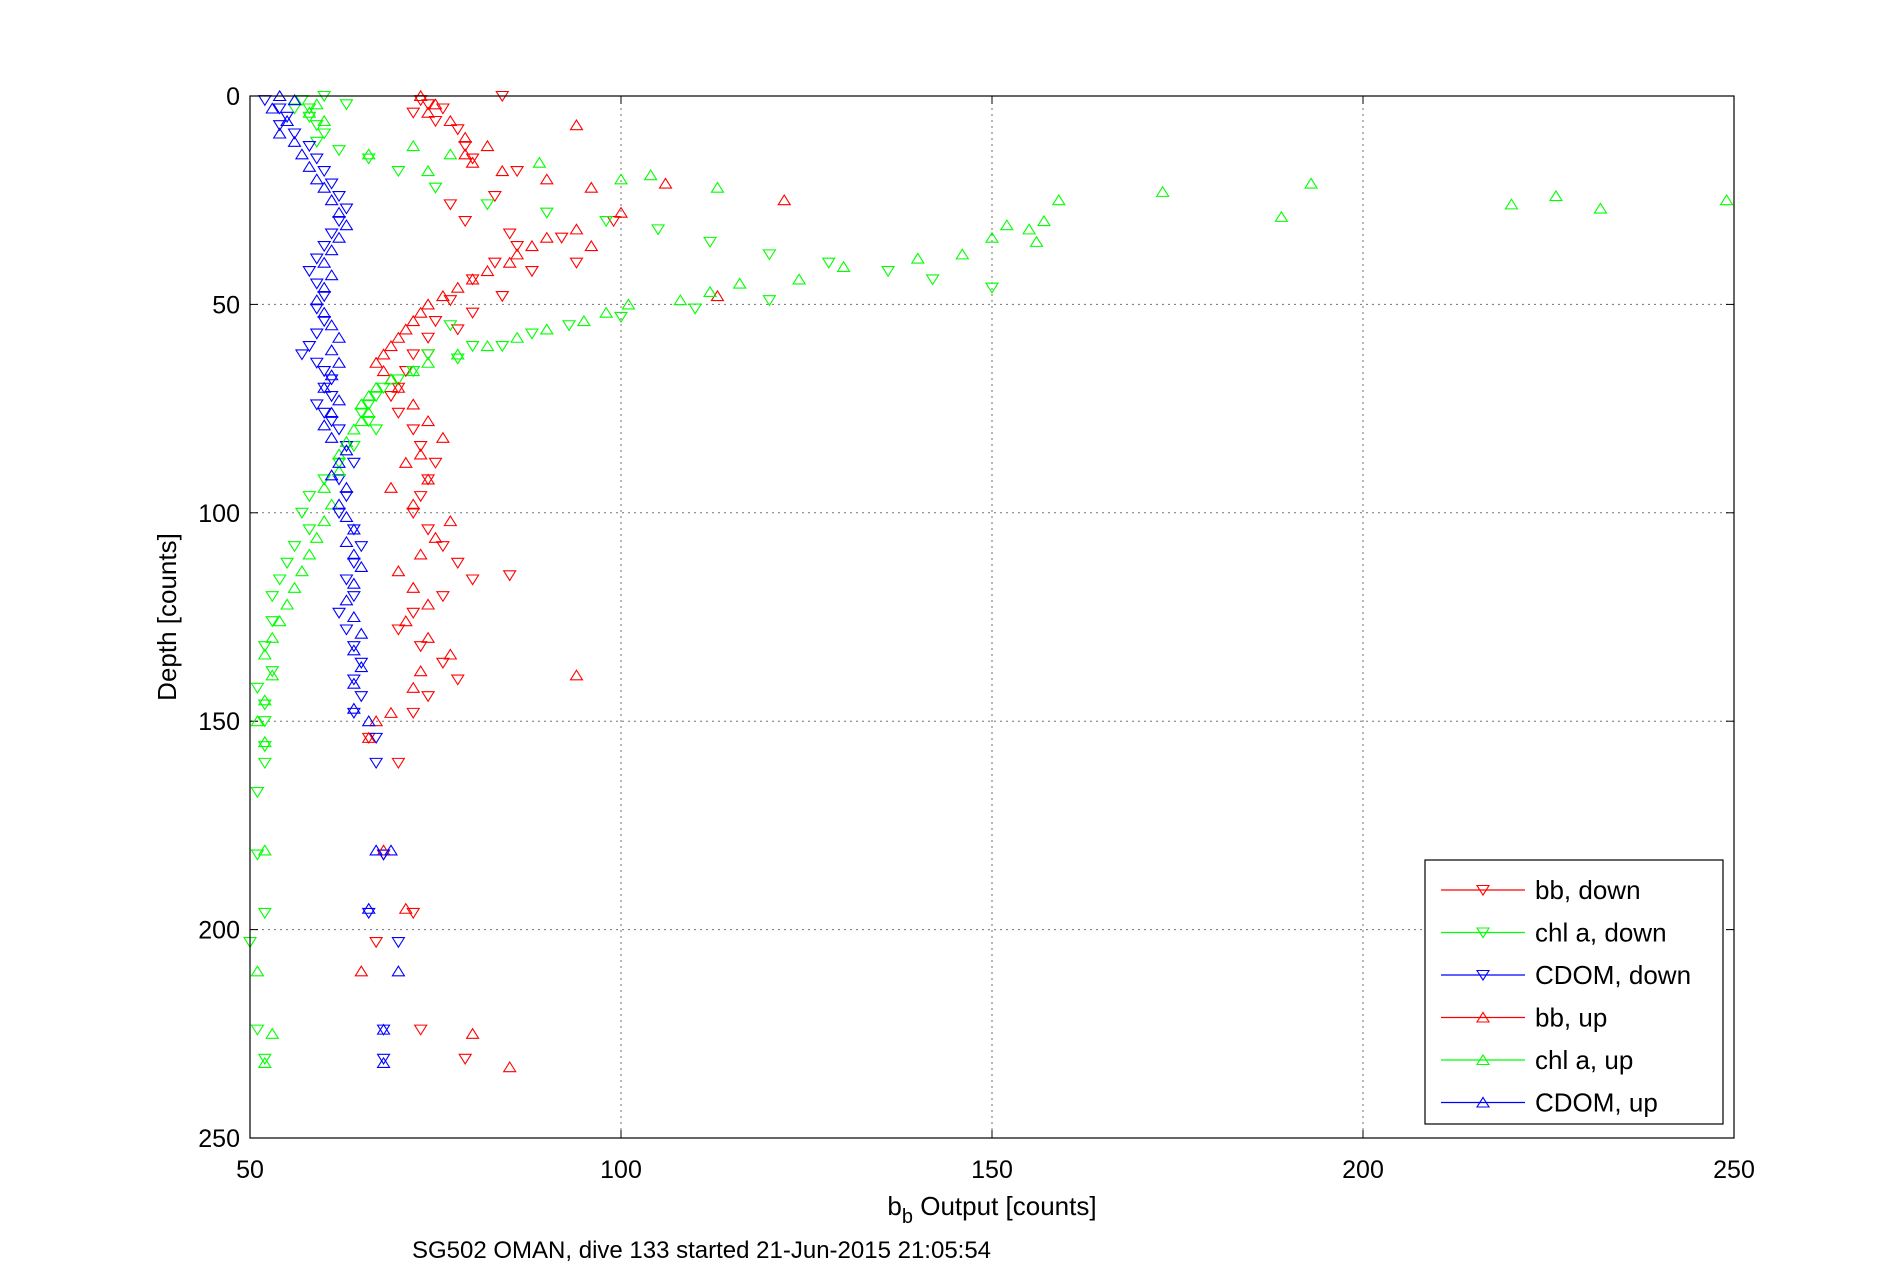 The width and height of the screenshot is (1891, 1262). What do you see at coordinates (894, 1206) in the screenshot?
I see `x-axis-label-main: b` at bounding box center [894, 1206].